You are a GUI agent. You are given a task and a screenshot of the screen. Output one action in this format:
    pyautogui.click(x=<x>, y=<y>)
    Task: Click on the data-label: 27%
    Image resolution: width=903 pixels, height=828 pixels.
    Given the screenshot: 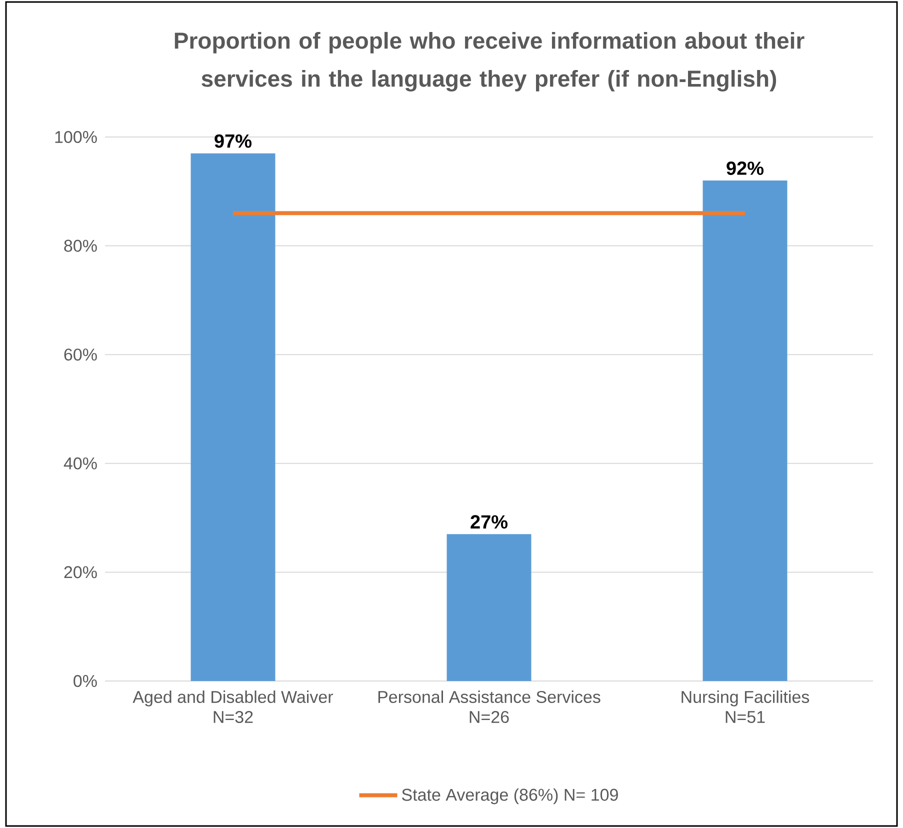 What is the action you would take?
    pyautogui.click(x=489, y=522)
    